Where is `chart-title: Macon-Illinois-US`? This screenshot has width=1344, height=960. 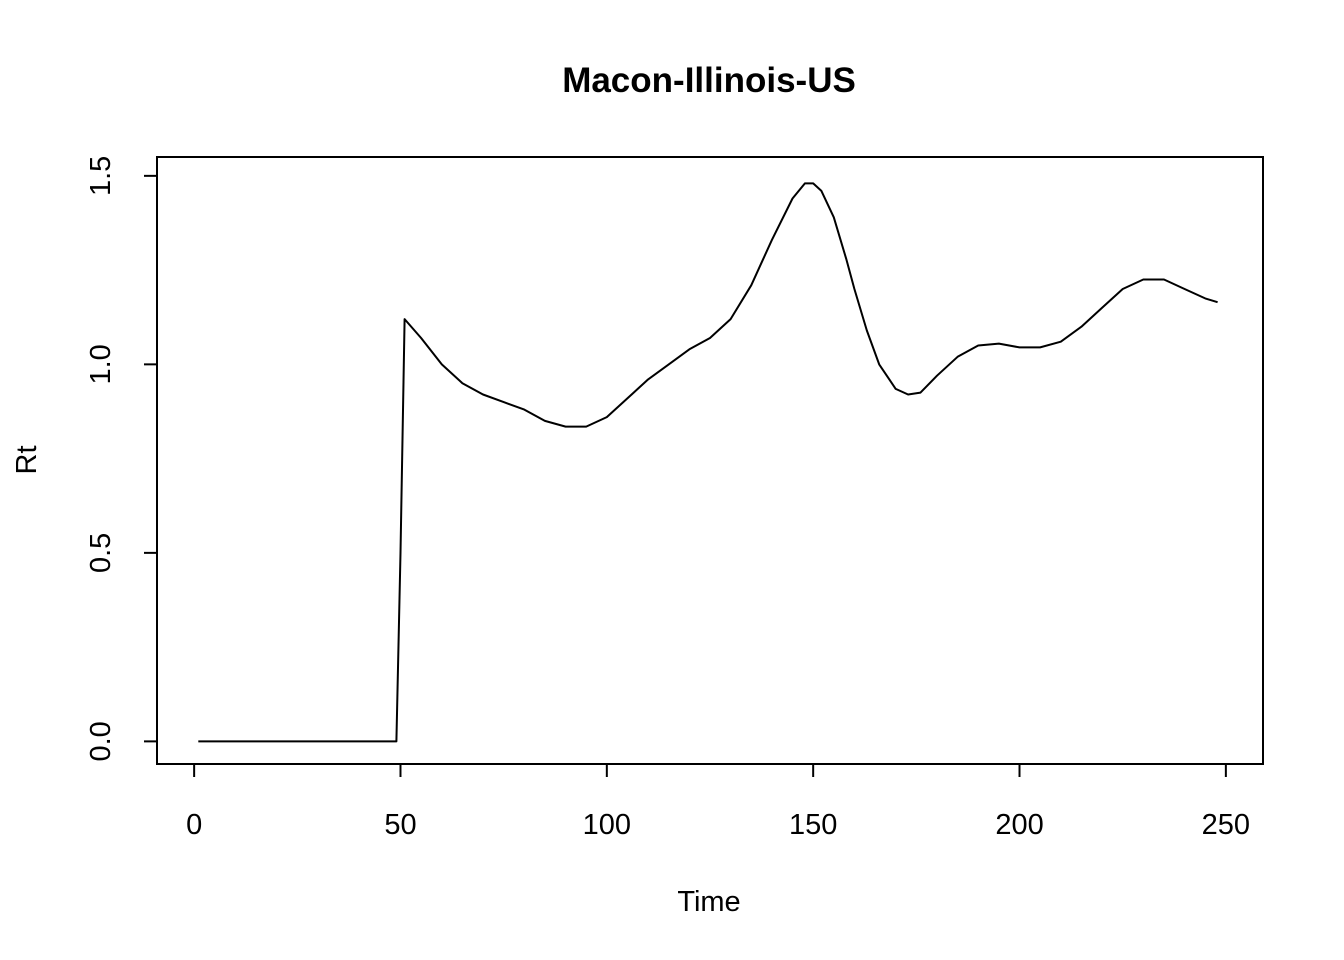
chart-title: Macon-Illinois-US is located at coordinates (709, 80).